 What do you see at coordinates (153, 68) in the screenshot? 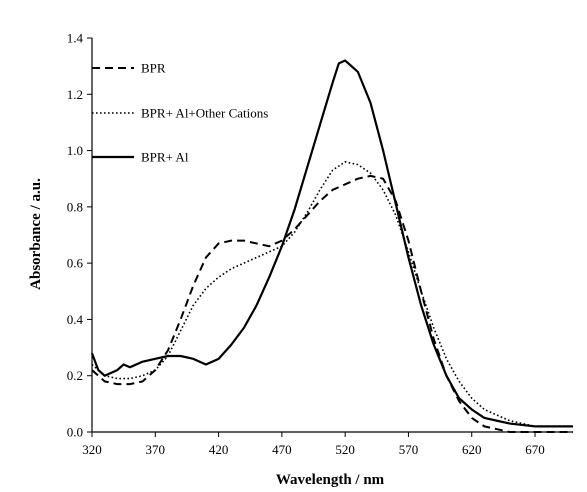
I see `legend-label-0: BPR` at bounding box center [153, 68].